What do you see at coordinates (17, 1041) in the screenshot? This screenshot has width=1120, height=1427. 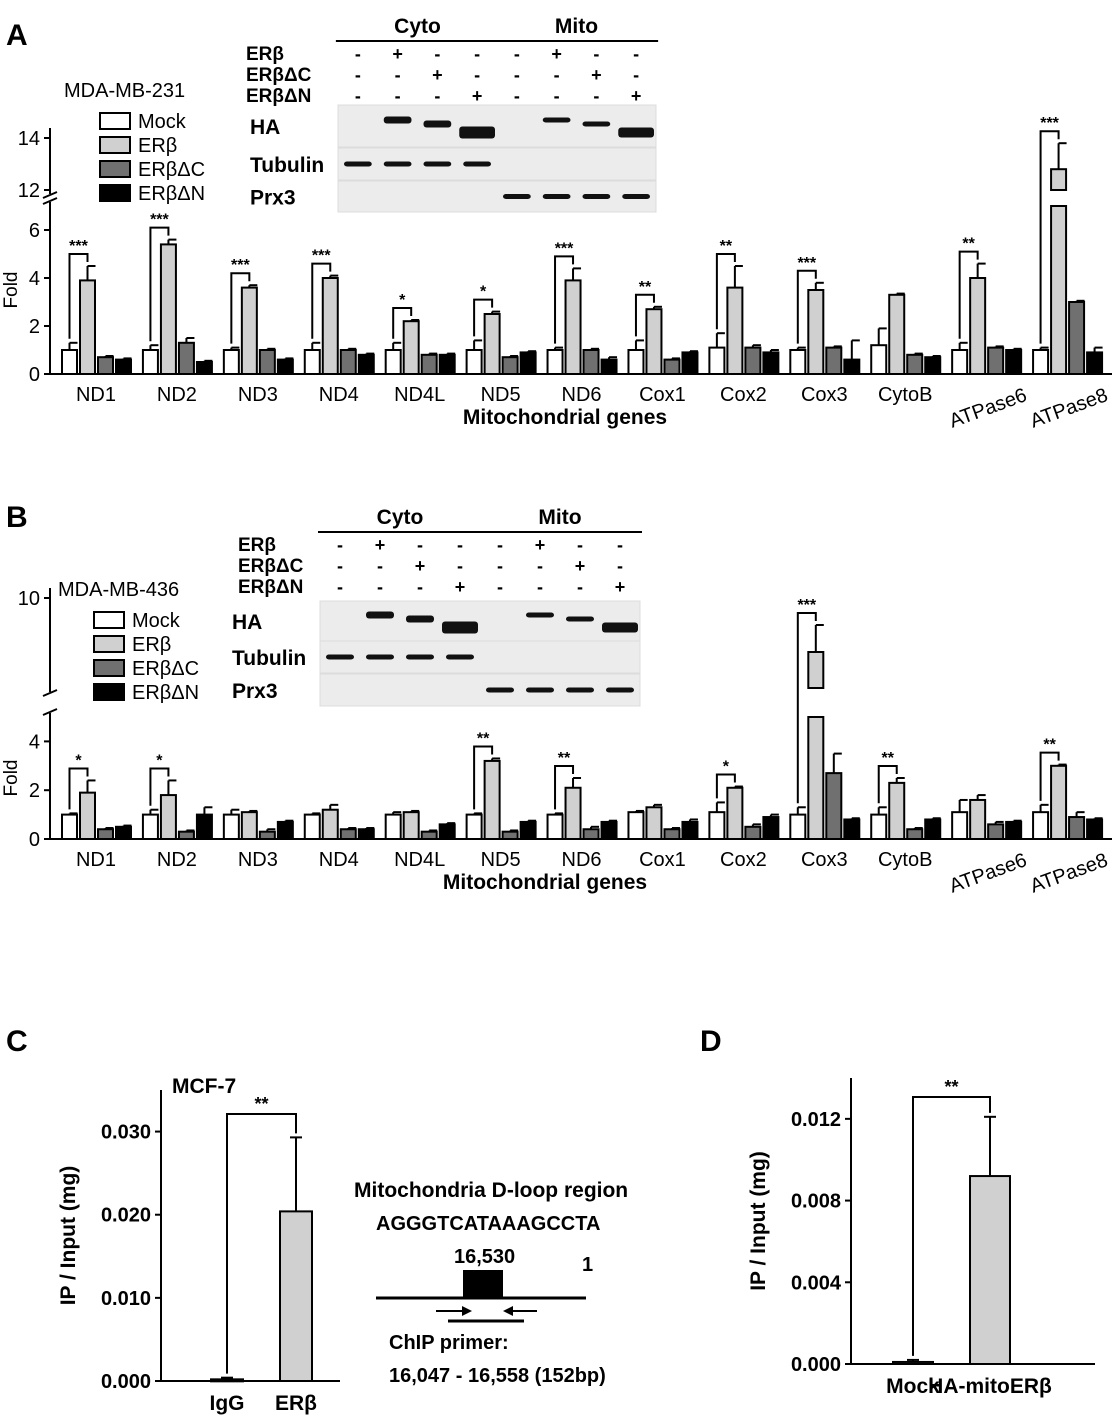 I see `panel-label-c: C` at bounding box center [17, 1041].